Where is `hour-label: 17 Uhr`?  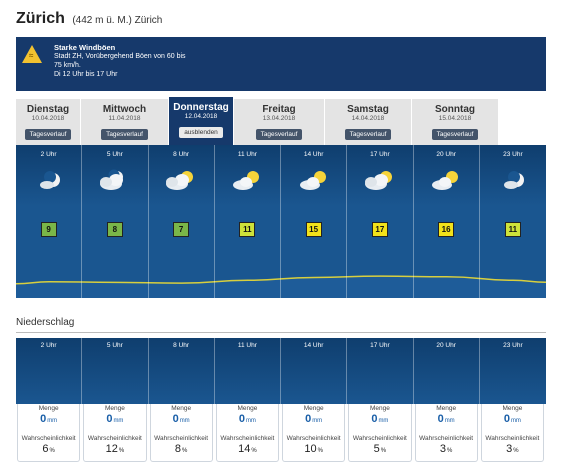
hour-label: 17 Uhr is located at coordinates (380, 345).